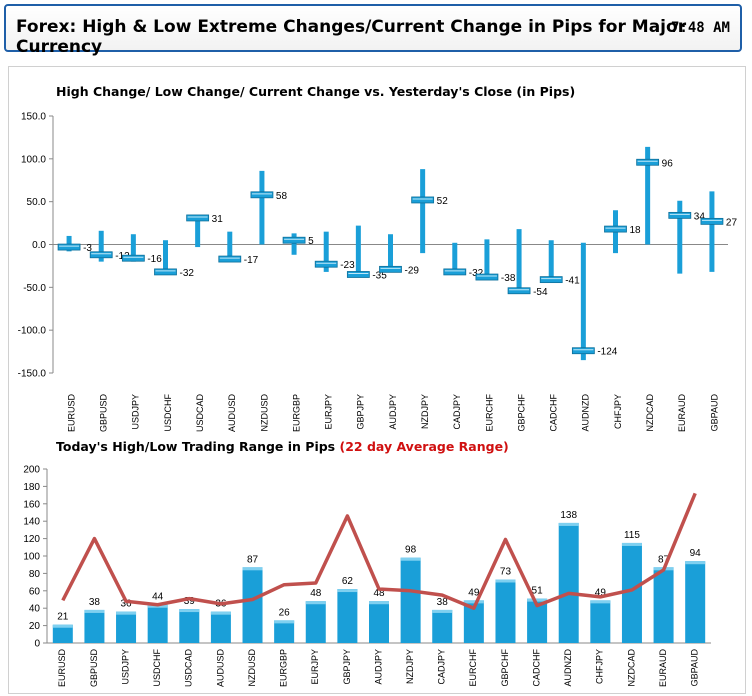 The height and width of the screenshot is (696, 752). I want to click on chart2-y-tick-label: 120, so click(31, 539).